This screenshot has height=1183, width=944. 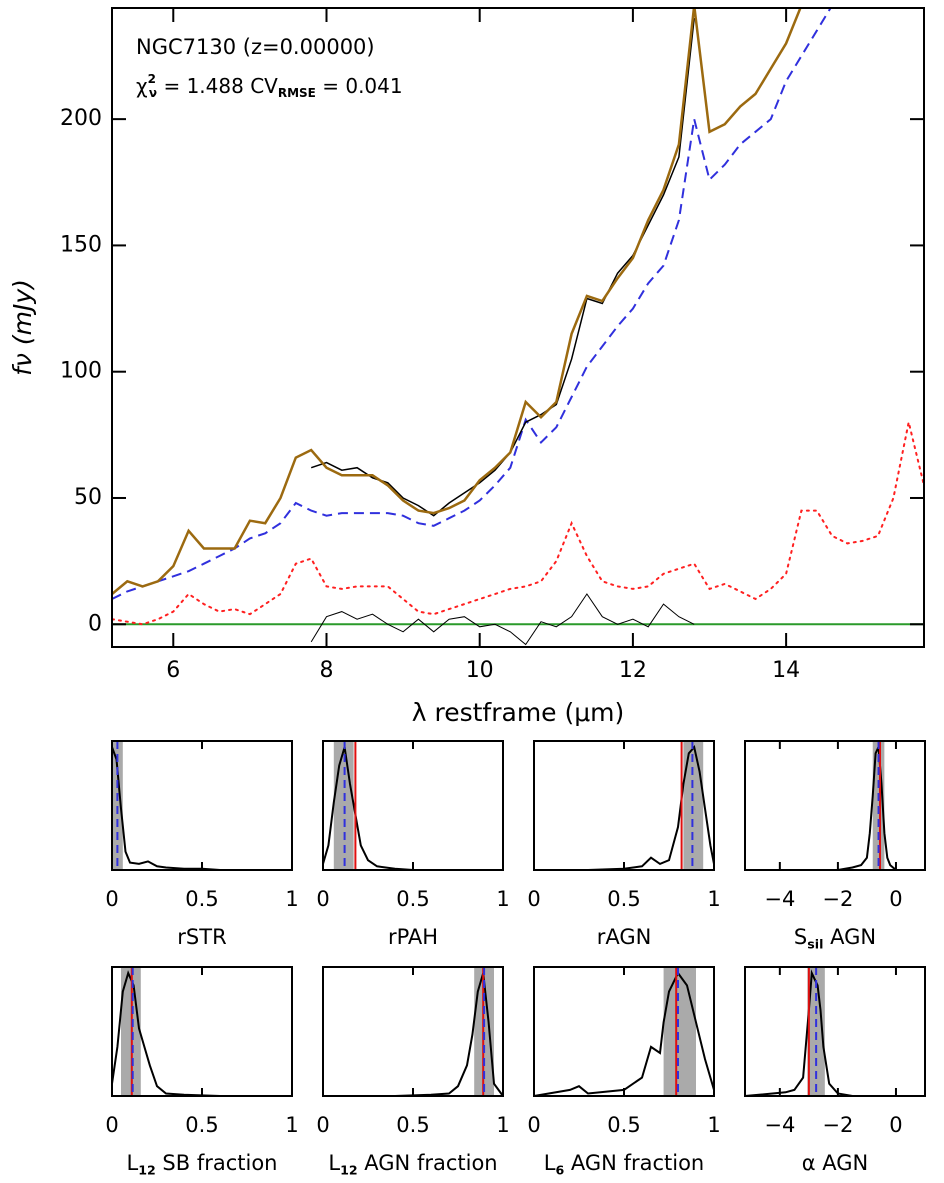 I want to click on y-axis-label: fν (mJy), so click(x=22, y=327).